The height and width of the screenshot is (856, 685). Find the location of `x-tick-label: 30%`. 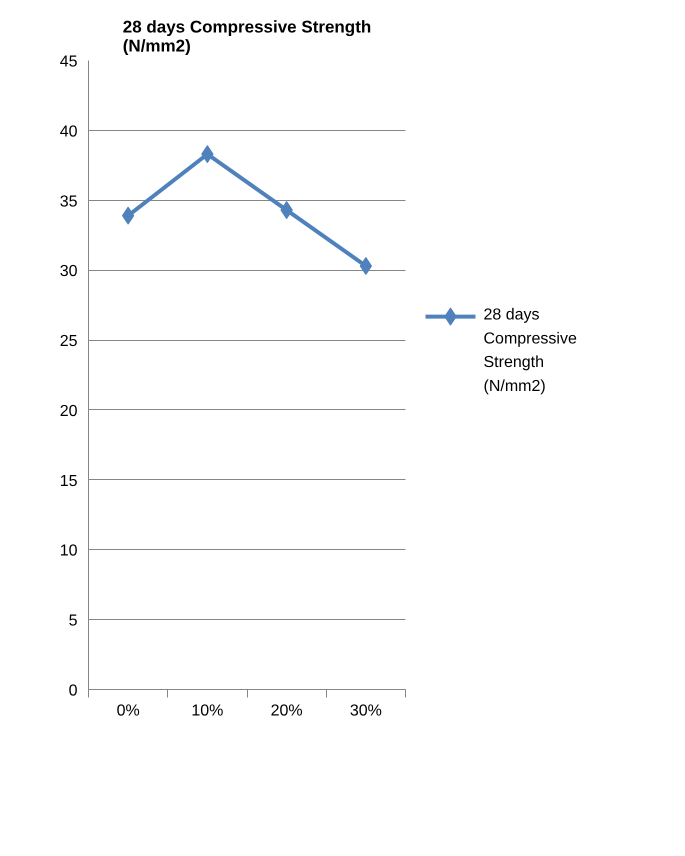

x-tick-label: 30% is located at coordinates (366, 711).